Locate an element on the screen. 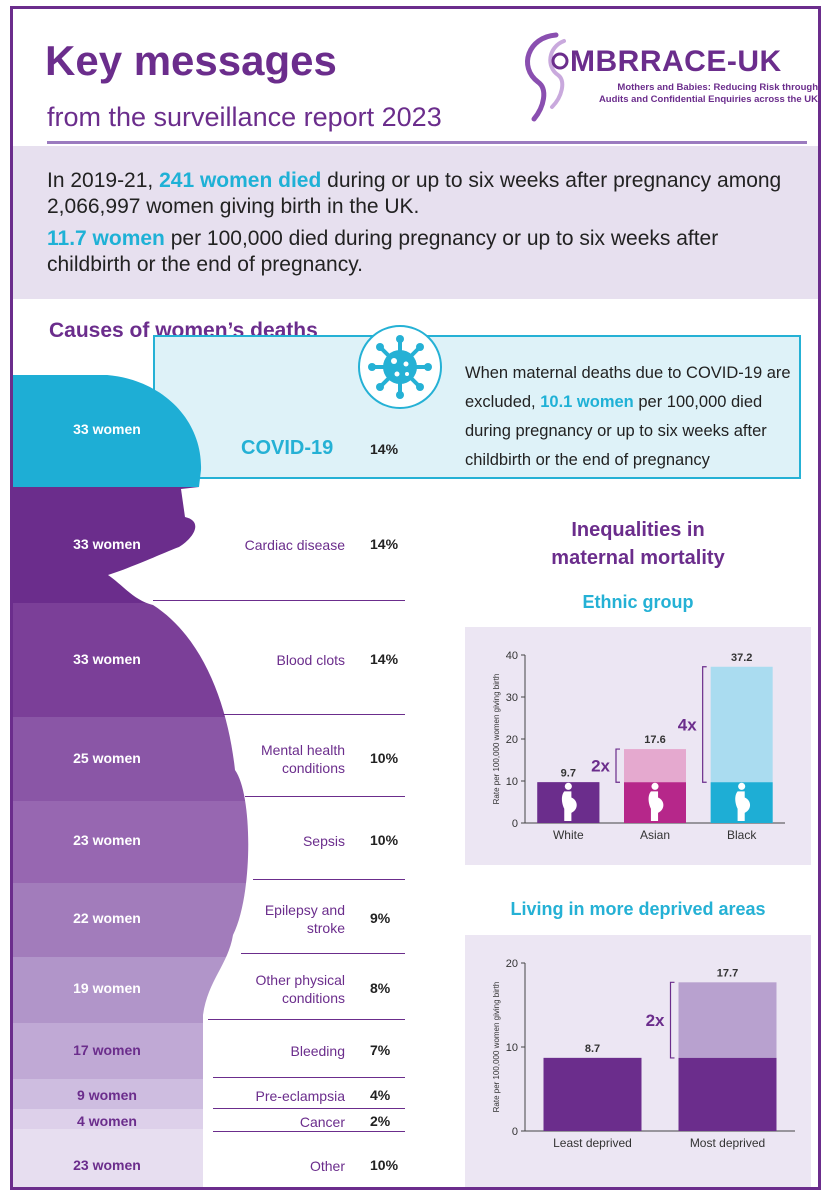 This screenshot has height=1200, width=835. inequalities-heading: Inequalities in maternal mortality is located at coordinates (638, 544).